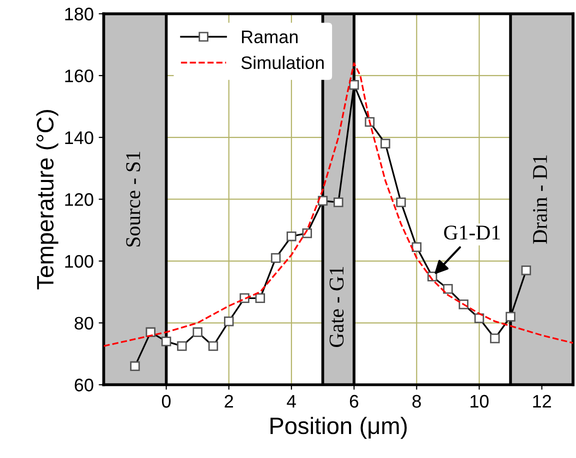 The image size is (576, 458). I want to click on y-tick-label: 140, so click(79, 137).